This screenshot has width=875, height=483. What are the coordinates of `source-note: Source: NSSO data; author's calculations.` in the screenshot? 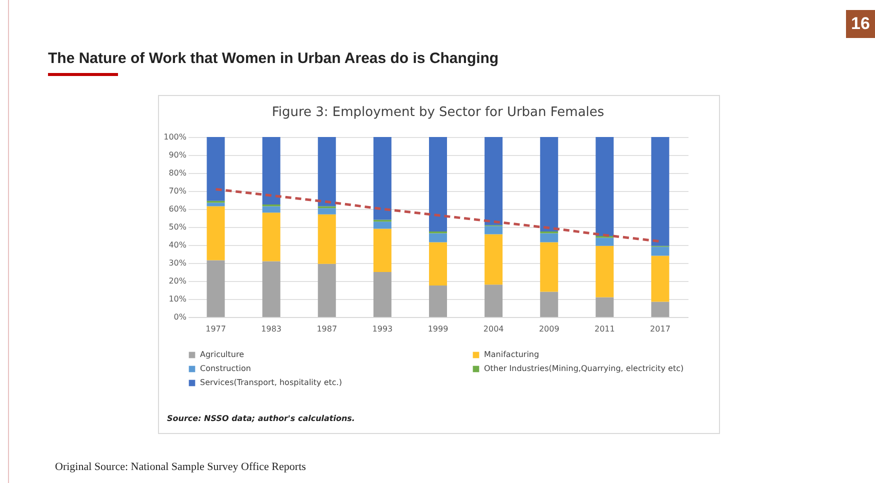 It's located at (261, 418).